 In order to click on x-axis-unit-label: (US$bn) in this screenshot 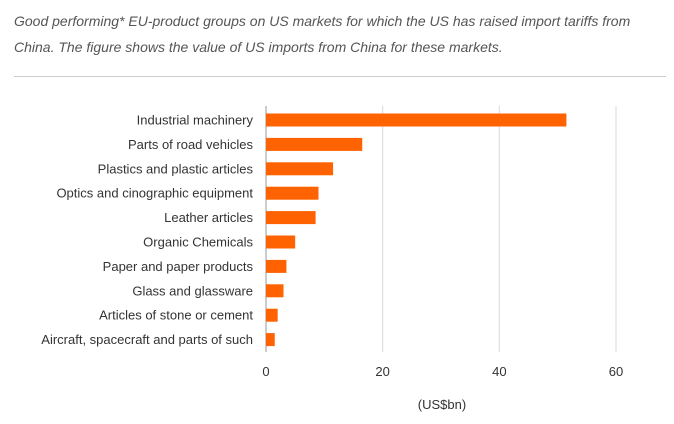, I will do `click(442, 404)`.